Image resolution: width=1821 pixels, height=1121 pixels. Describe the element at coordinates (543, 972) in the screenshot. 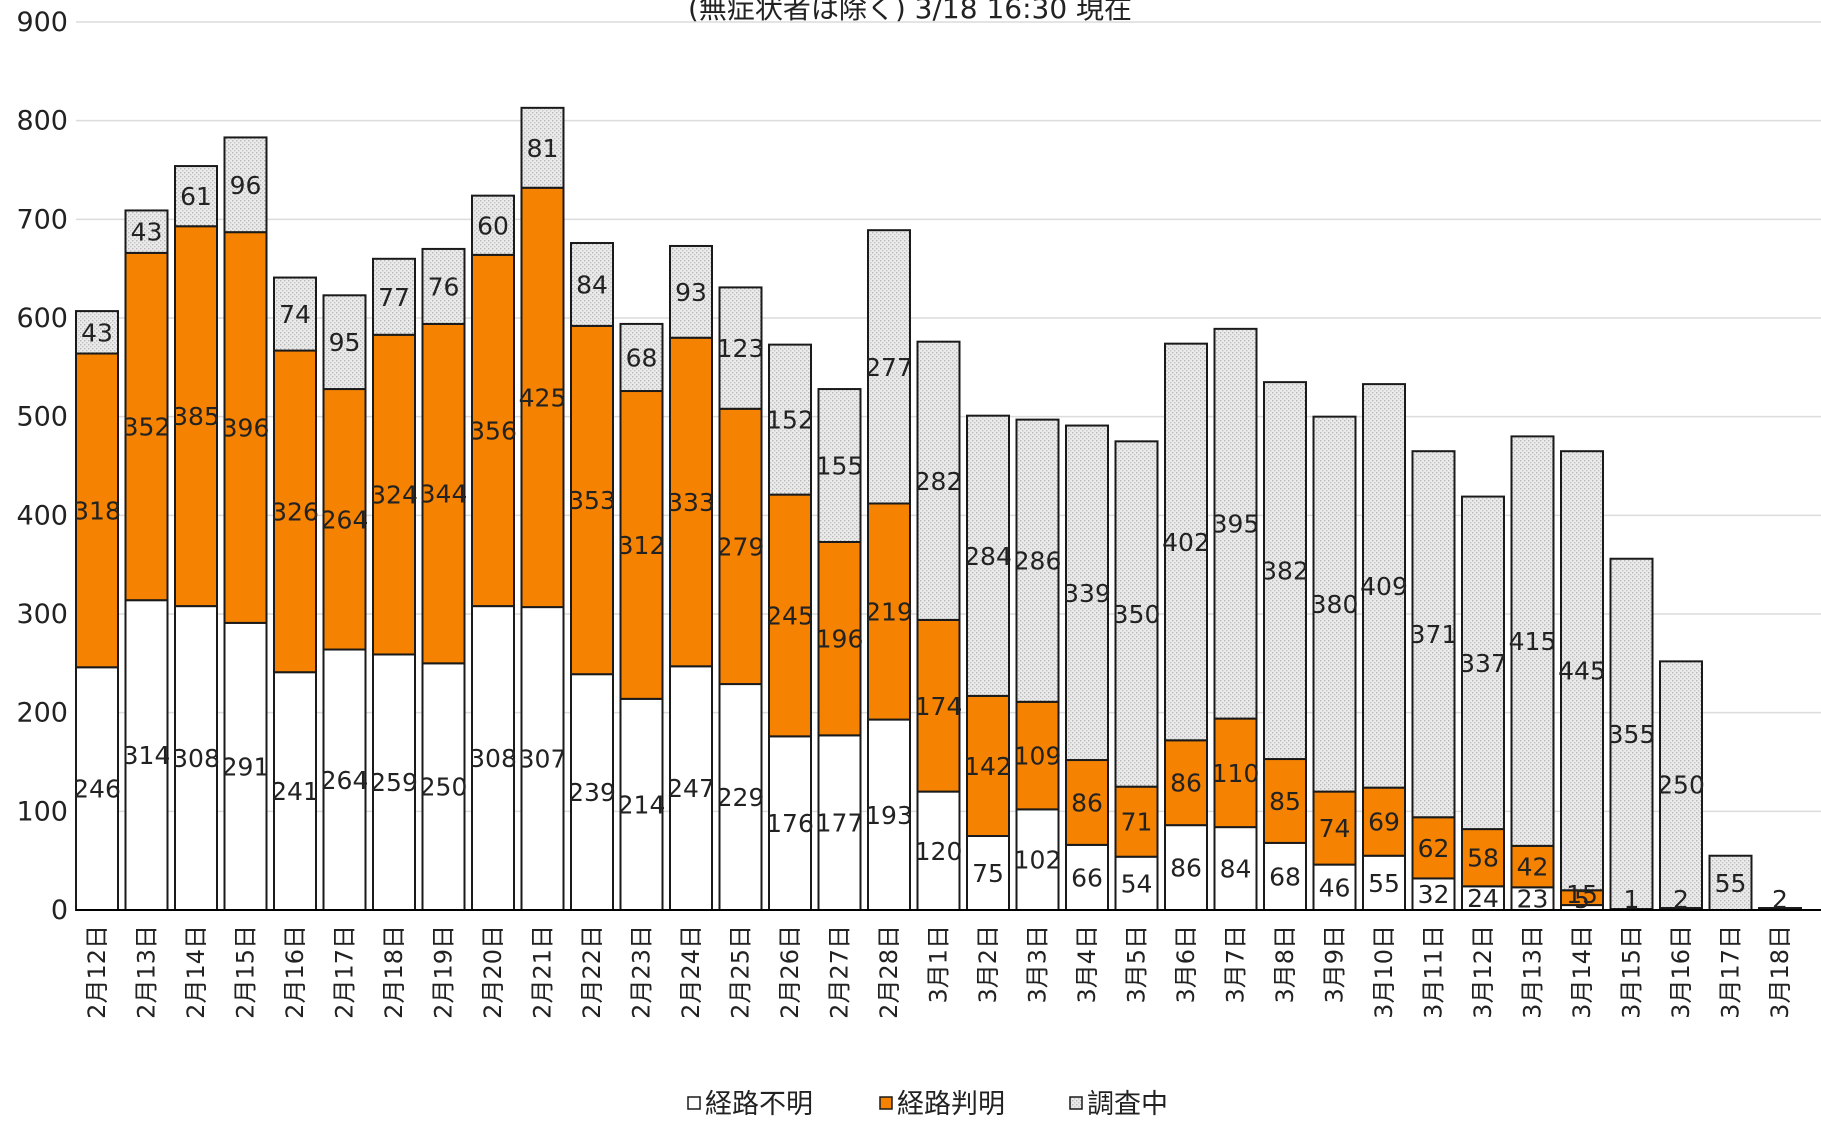

I see `x-tick-label-9: 2月21日` at that location.